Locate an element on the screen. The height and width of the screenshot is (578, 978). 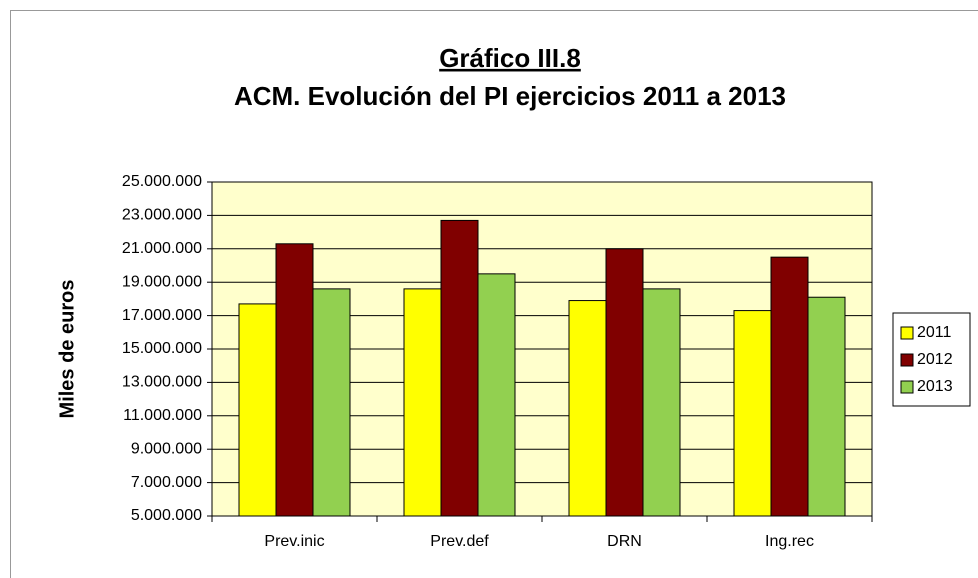
legend-label: 2011 is located at coordinates (934, 332).